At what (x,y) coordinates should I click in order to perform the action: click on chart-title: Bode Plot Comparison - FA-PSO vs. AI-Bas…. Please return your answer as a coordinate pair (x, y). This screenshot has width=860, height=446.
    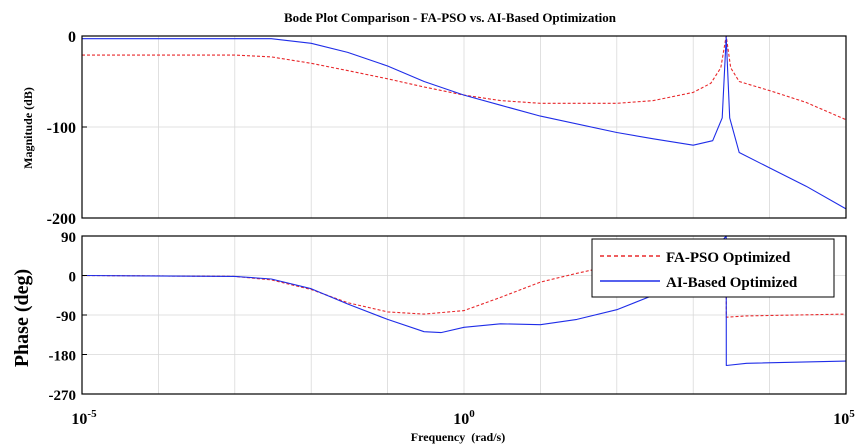
    Looking at the image, I should click on (450, 17).